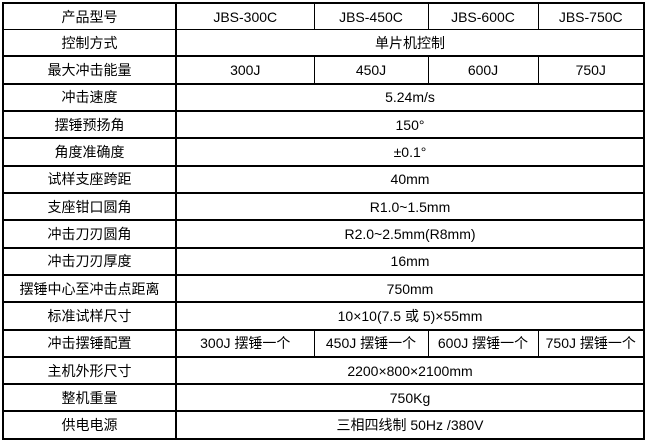 This screenshot has height=442, width=645. What do you see at coordinates (410, 425) in the screenshot?
I see `value-cell: 三相四线制 50Hz /380V` at bounding box center [410, 425].